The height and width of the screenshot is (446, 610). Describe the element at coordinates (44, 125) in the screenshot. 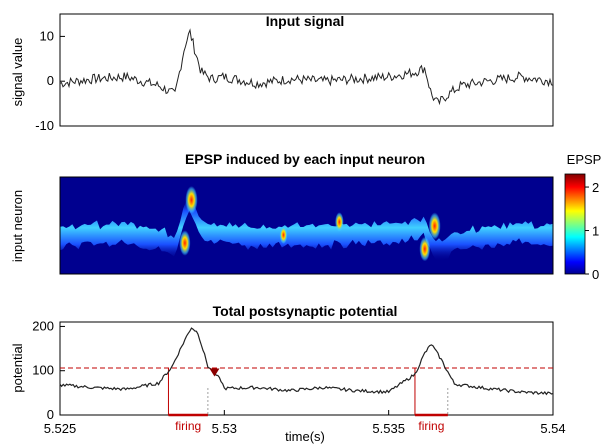

I see `input-signal-y-tick-label: -10` at that location.